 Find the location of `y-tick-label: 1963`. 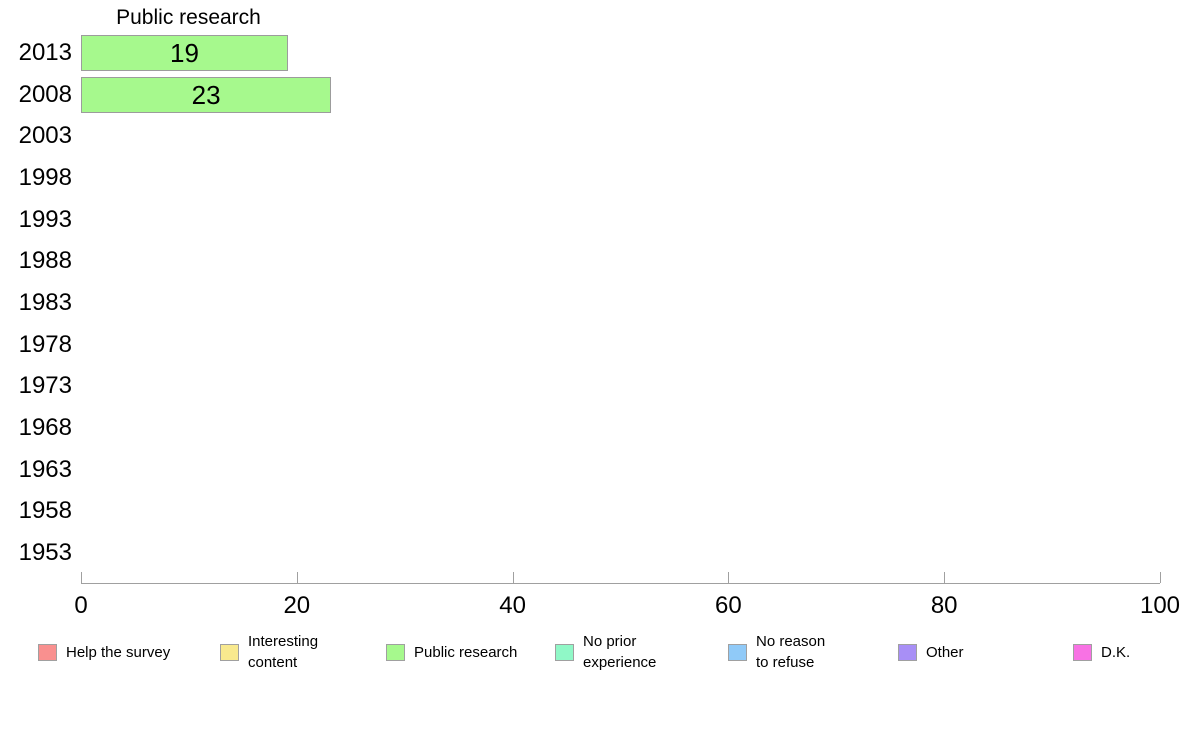

y-tick-label: 1963 is located at coordinates (45, 469).